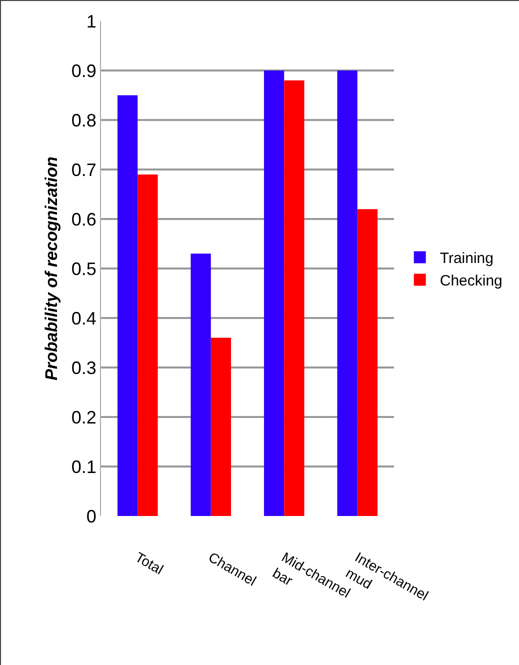  Describe the element at coordinates (83, 466) in the screenshot. I see `y-tick-label: 0.1` at that location.